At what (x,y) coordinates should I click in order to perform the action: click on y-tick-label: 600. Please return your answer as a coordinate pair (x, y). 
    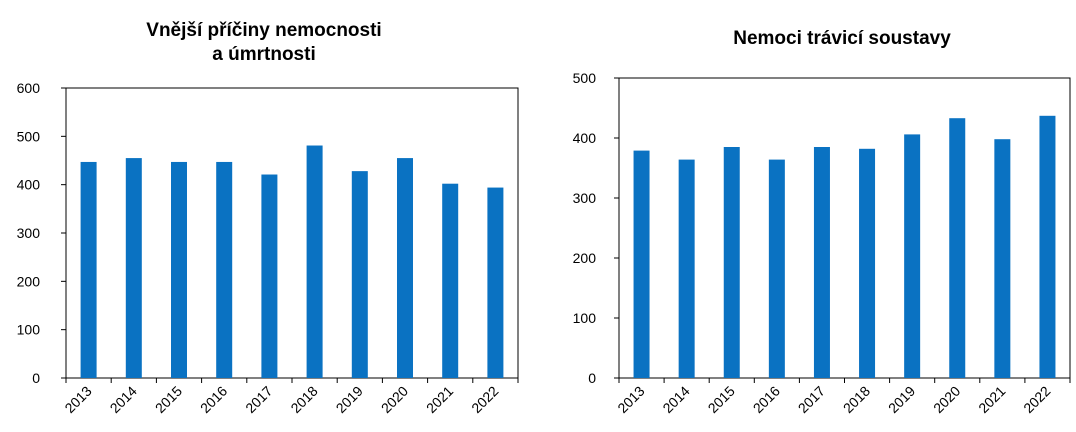
    Looking at the image, I should click on (29, 88).